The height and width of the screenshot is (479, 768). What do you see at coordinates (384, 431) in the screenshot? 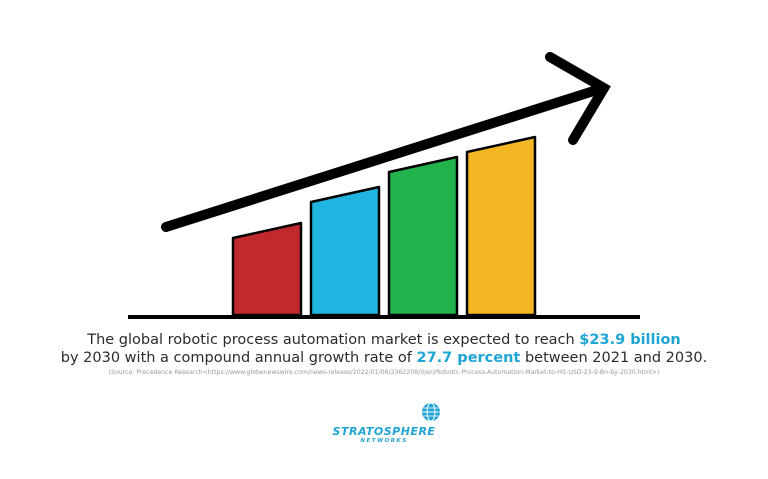
I see `logo-name: STRATOSPHERE` at bounding box center [384, 431].